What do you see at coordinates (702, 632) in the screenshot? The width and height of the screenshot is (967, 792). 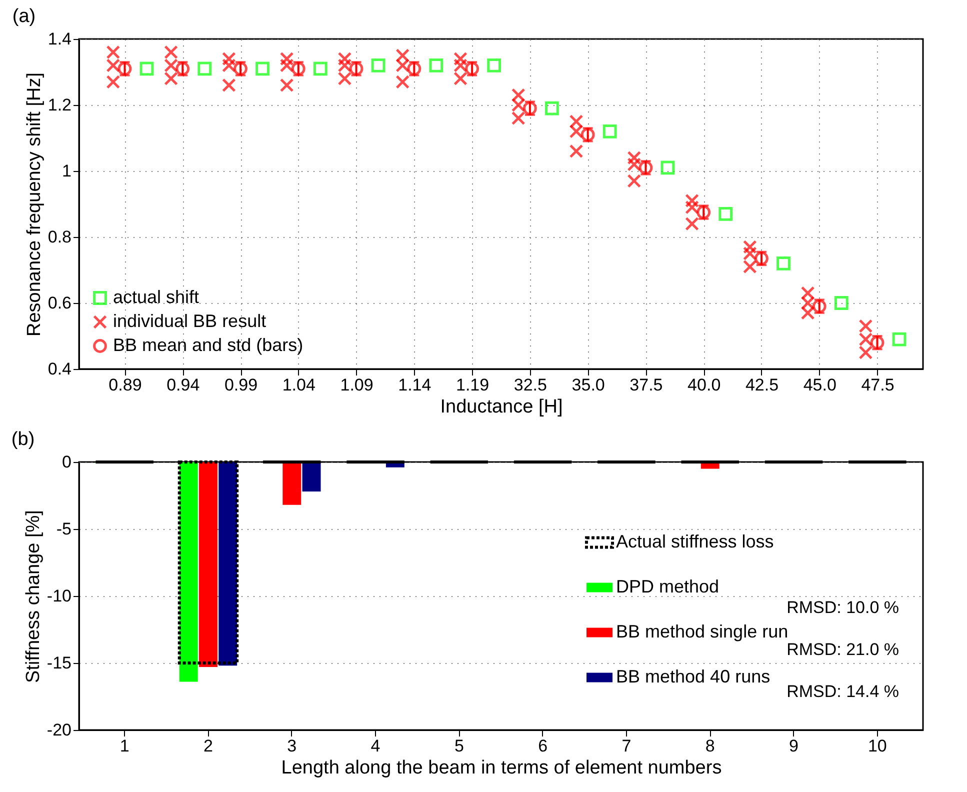 I see `legend-label: BB method single run` at bounding box center [702, 632].